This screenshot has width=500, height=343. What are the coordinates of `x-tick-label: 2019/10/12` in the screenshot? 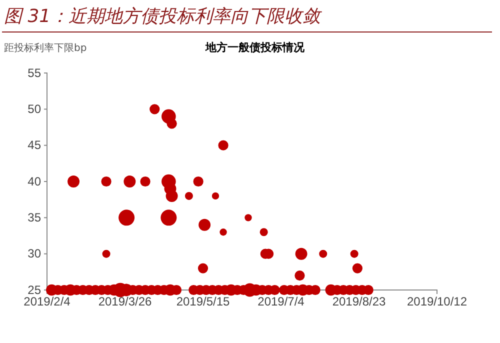 It's located at (437, 301).